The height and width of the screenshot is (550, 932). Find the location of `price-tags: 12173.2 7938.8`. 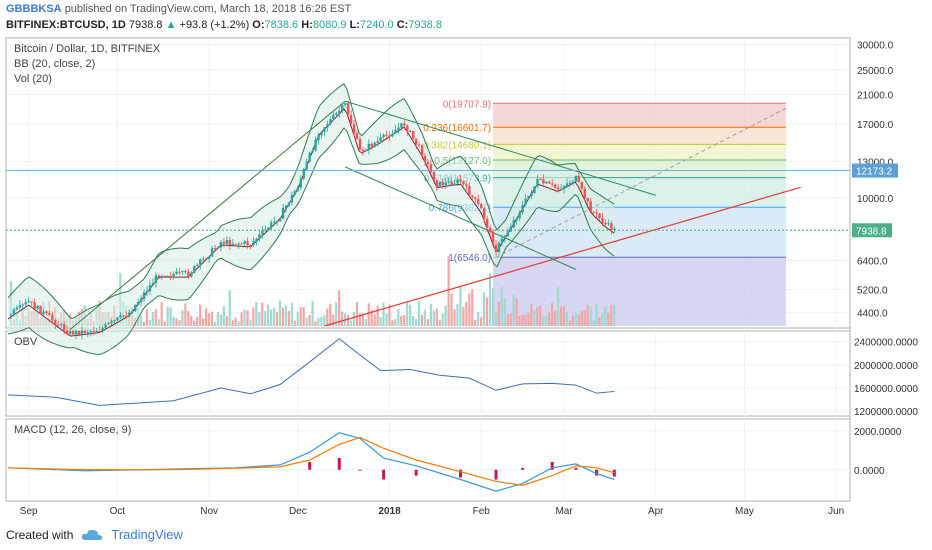

price-tags: 12173.2 7938.8 is located at coordinates (875, 200).